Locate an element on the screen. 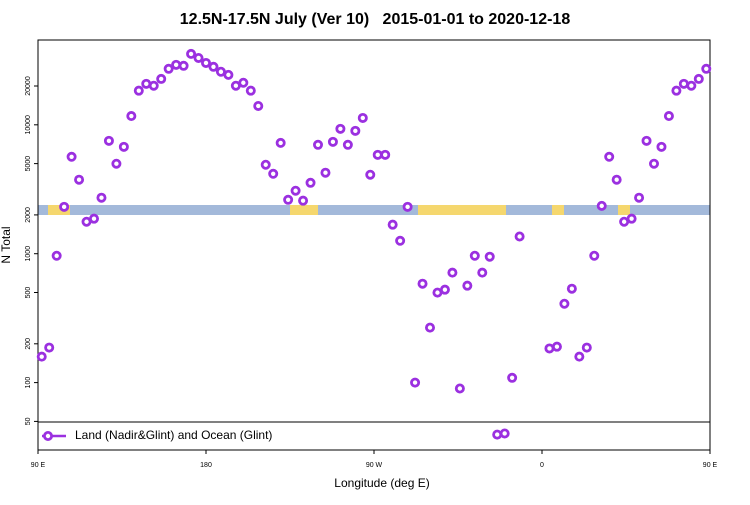 The width and height of the screenshot is (750, 505). x-tick-label: 180 is located at coordinates (206, 465).